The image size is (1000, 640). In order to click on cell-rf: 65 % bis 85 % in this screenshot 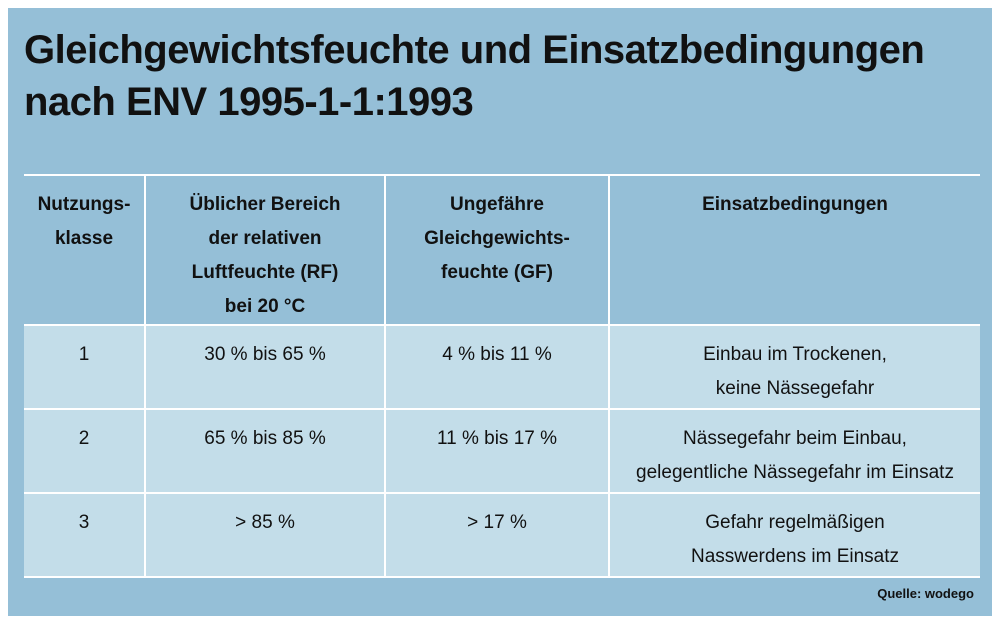, I will do `click(266, 451)`.